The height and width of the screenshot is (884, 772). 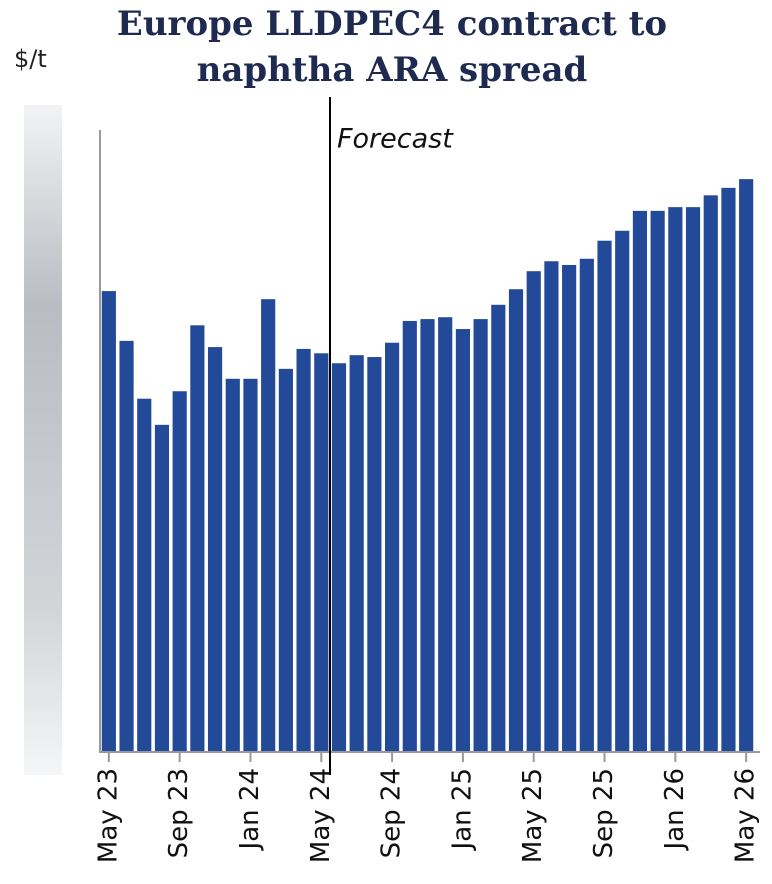 I want to click on x-tick-label: Sep 24, so click(x=392, y=813).